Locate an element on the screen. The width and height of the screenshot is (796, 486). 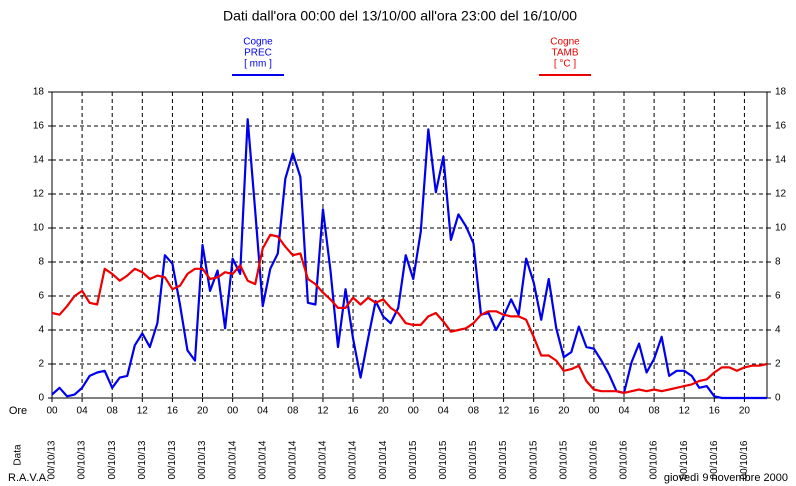
y-tick-label: 12 is located at coordinates (39, 194).